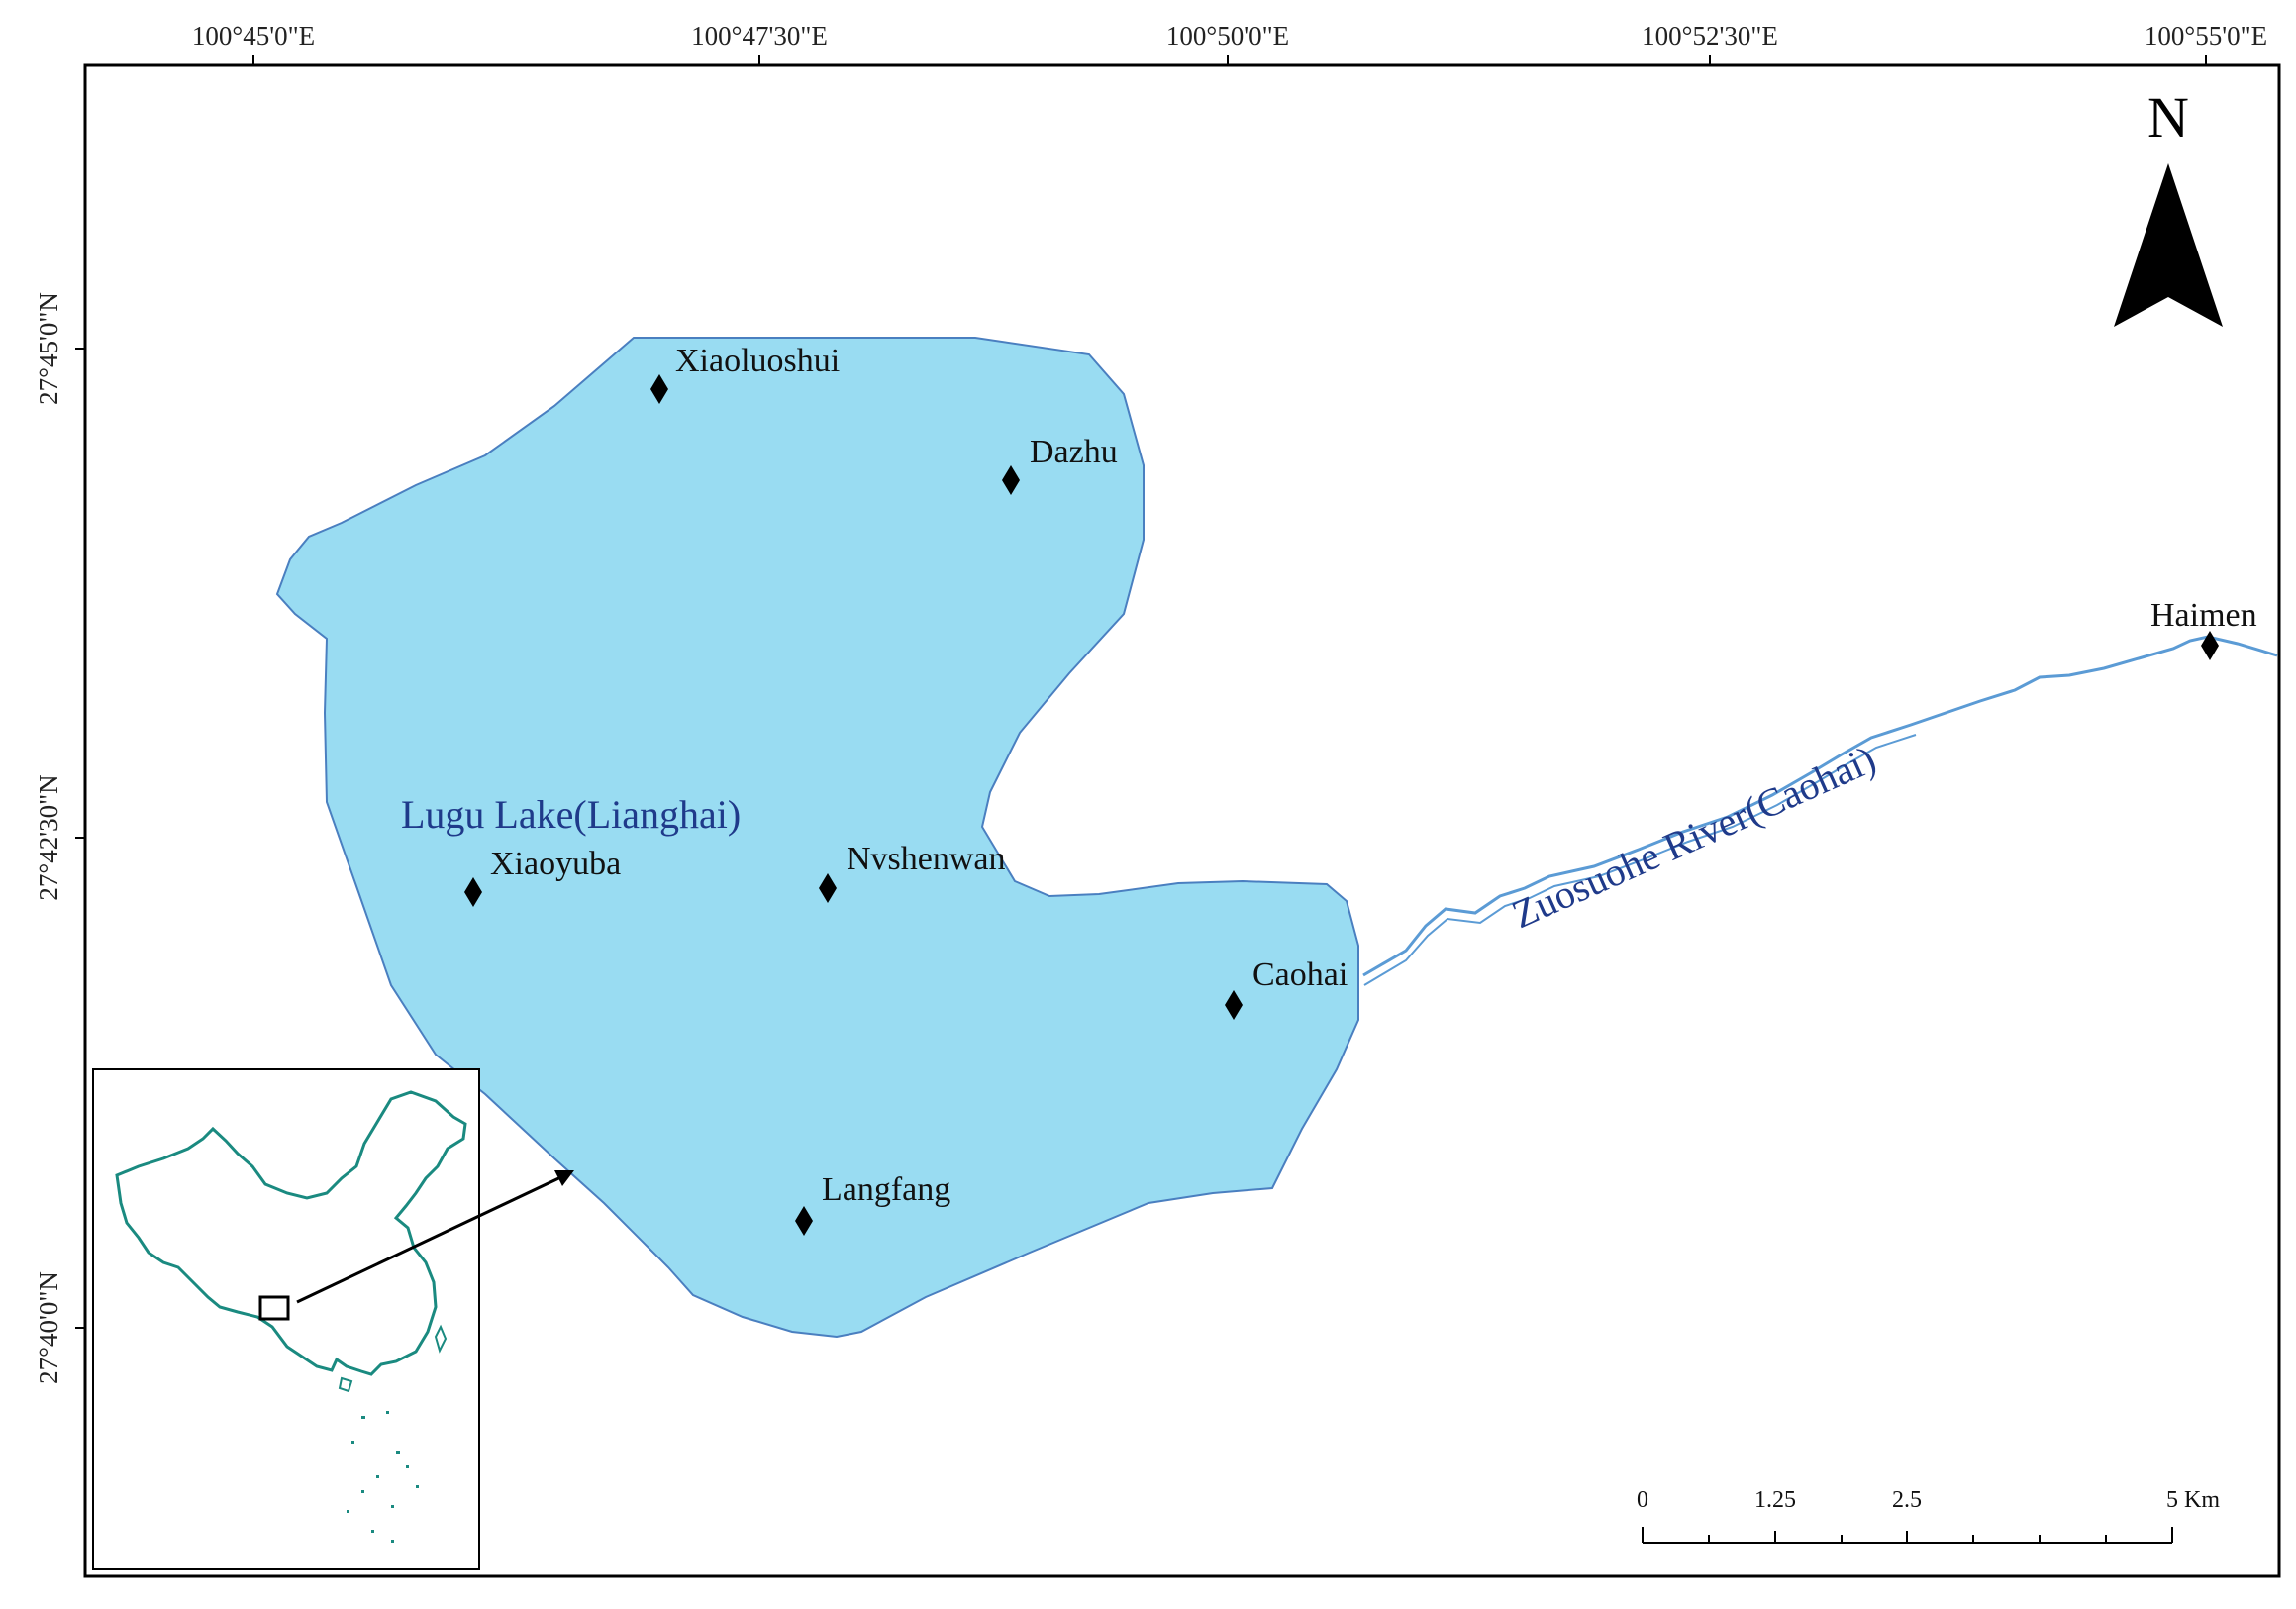  I want to click on south-sea-islands, so click(383, 1477).